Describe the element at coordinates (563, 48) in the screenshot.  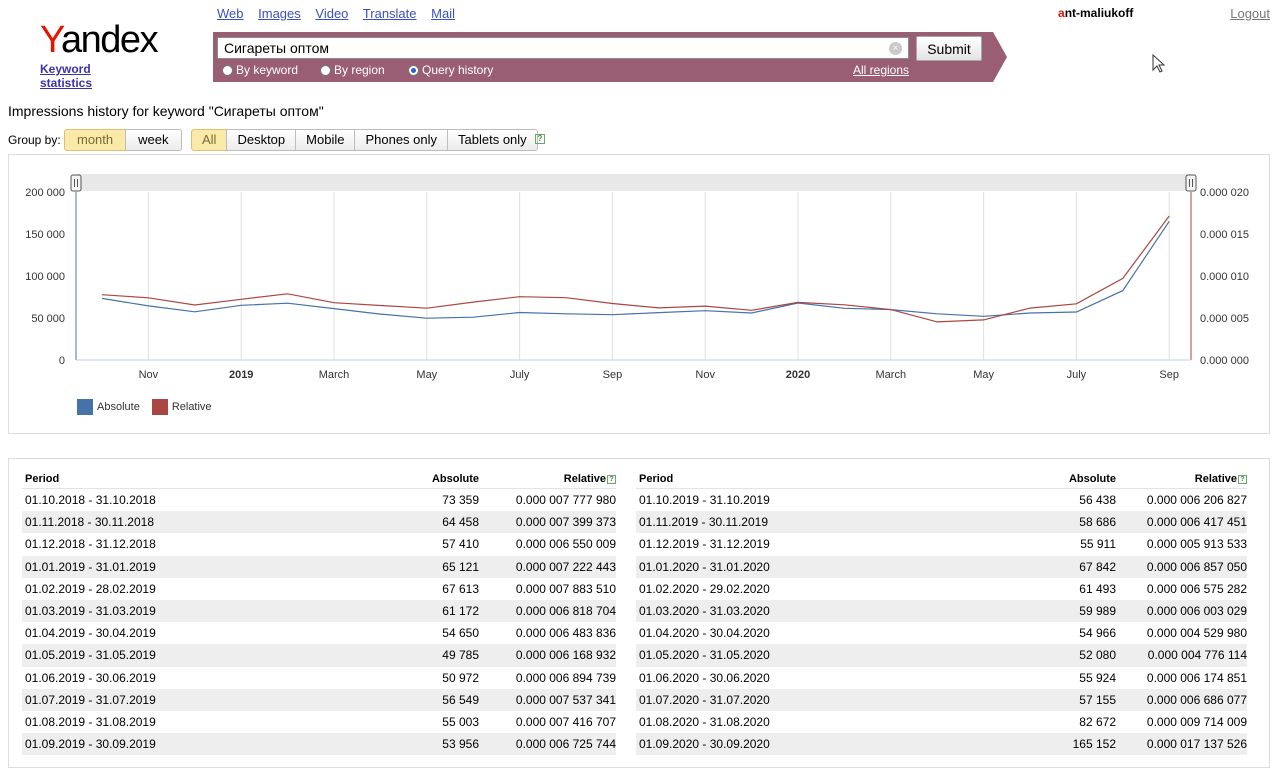
I see `search-input` at that location.